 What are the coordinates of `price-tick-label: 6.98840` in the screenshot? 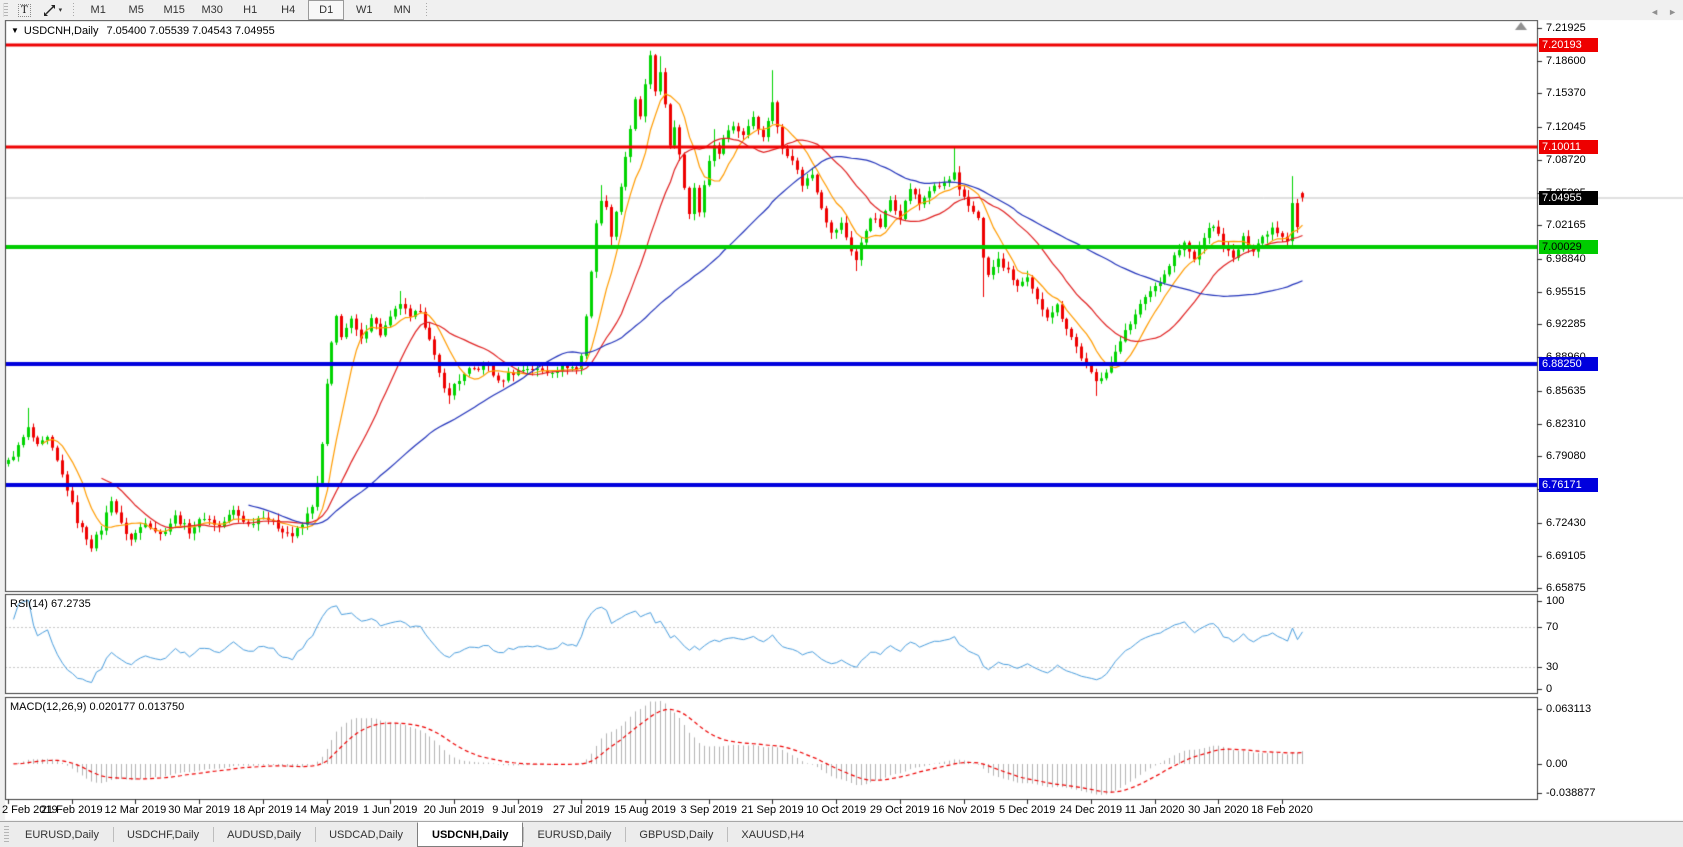 It's located at (1566, 258).